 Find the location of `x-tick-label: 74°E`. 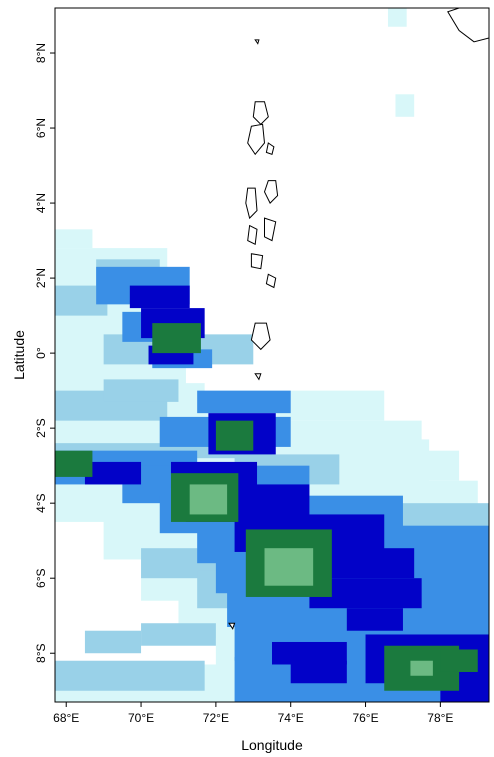

x-tick-label: 74°E is located at coordinates (291, 718).